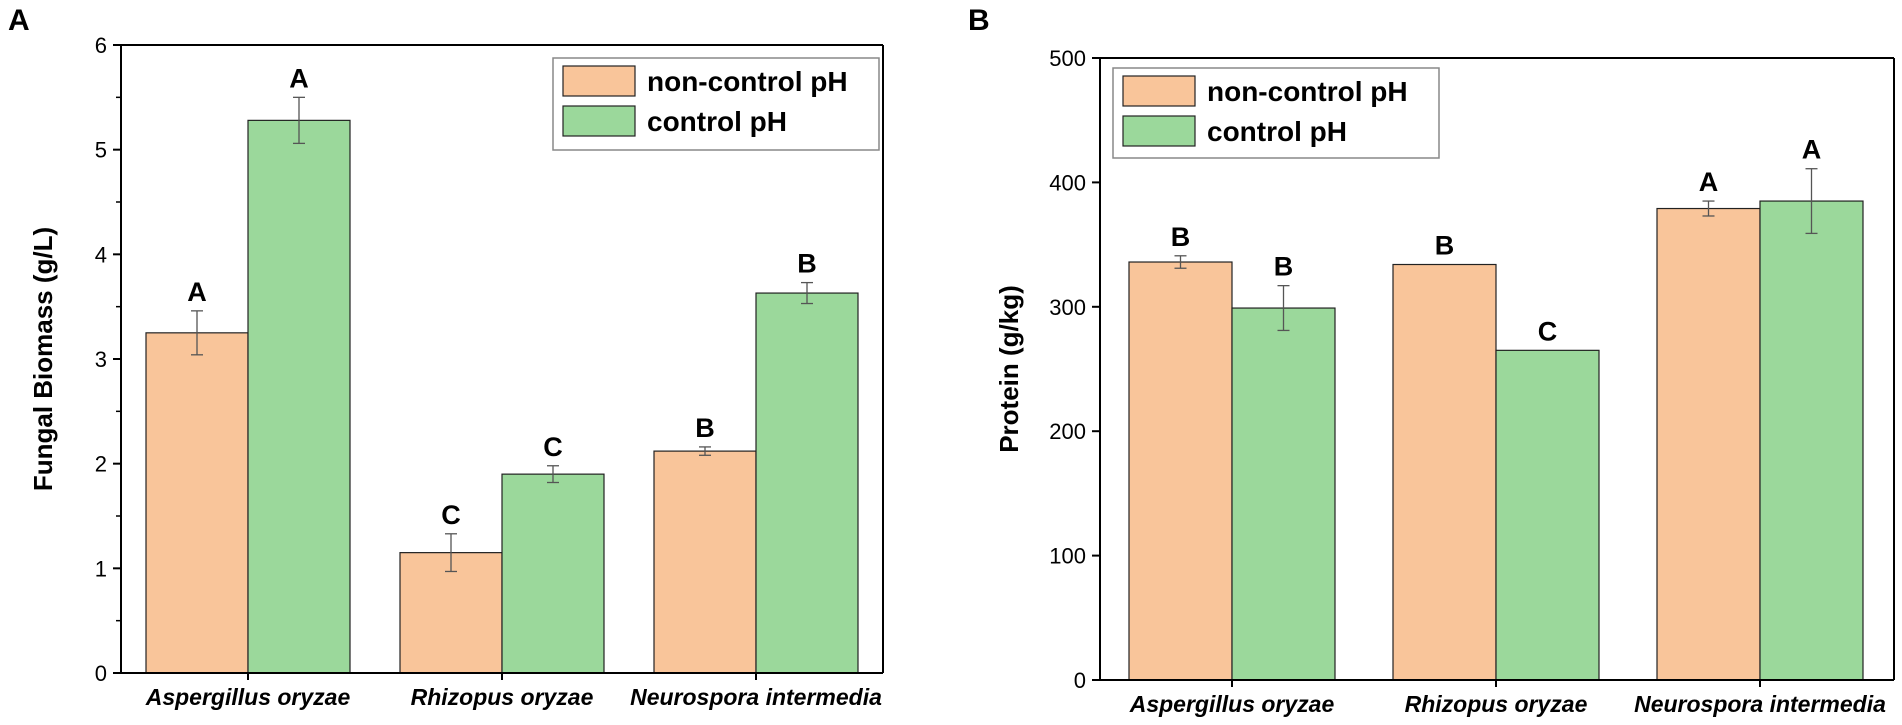  What do you see at coordinates (1067, 431) in the screenshot?
I see `y-tick-label: 200` at bounding box center [1067, 431].